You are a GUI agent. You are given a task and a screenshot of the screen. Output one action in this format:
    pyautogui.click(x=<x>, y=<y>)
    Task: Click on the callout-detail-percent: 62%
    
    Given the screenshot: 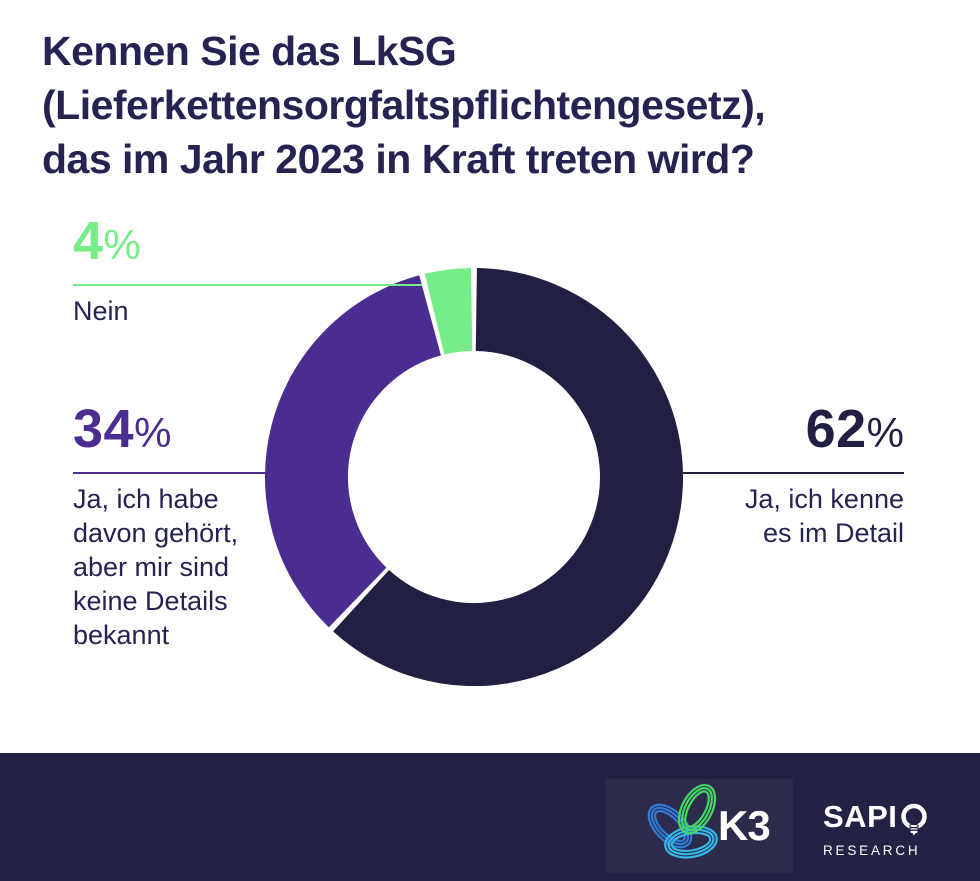 What is the action you would take?
    pyautogui.click(x=793, y=436)
    